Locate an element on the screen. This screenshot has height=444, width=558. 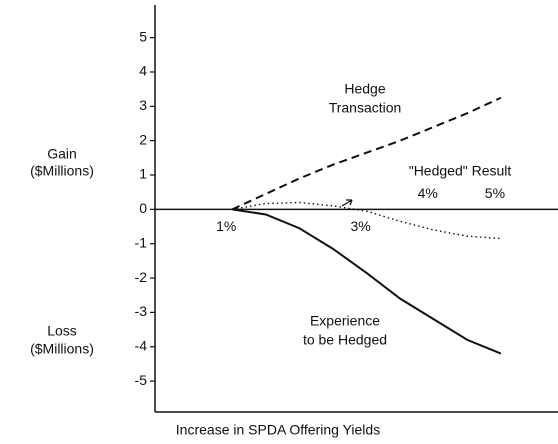
y-tick-label: 4 is located at coordinates (143, 71).